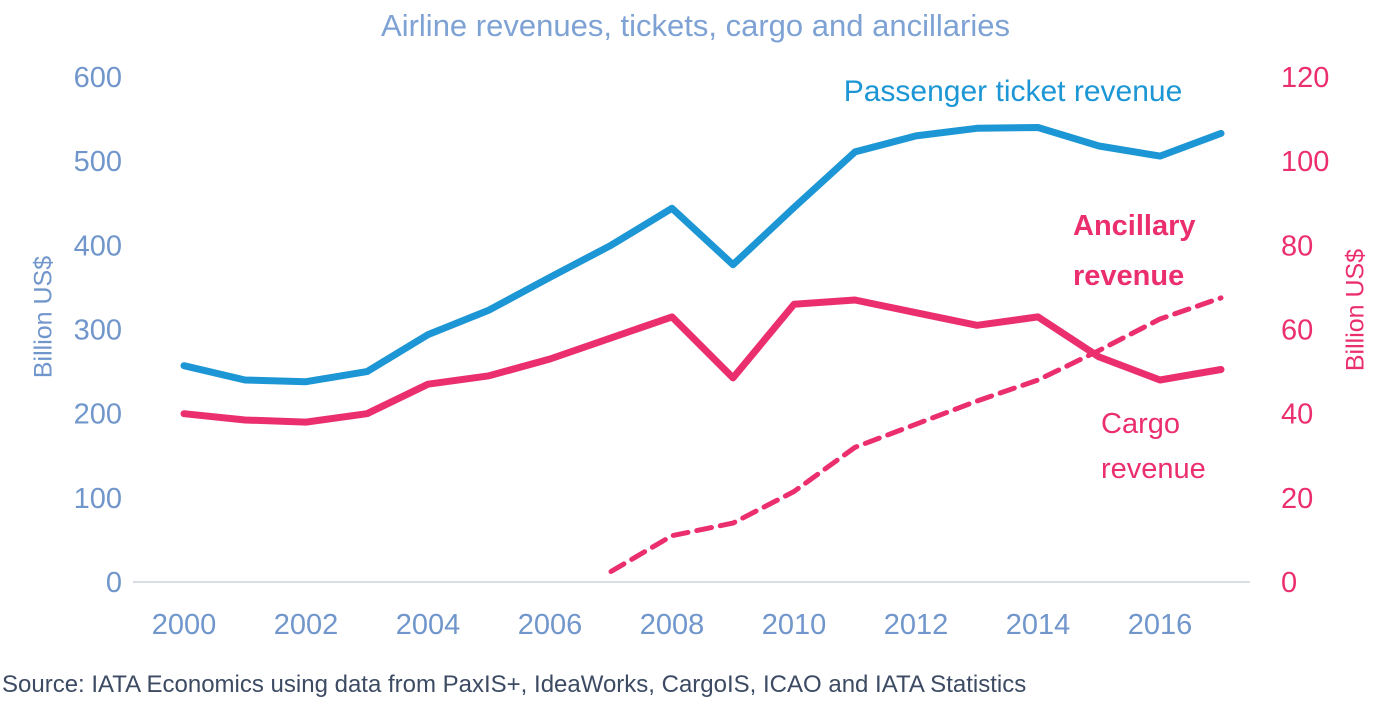  Describe the element at coordinates (114, 583) in the screenshot. I see `left-axis-tick-0: 0` at that location.